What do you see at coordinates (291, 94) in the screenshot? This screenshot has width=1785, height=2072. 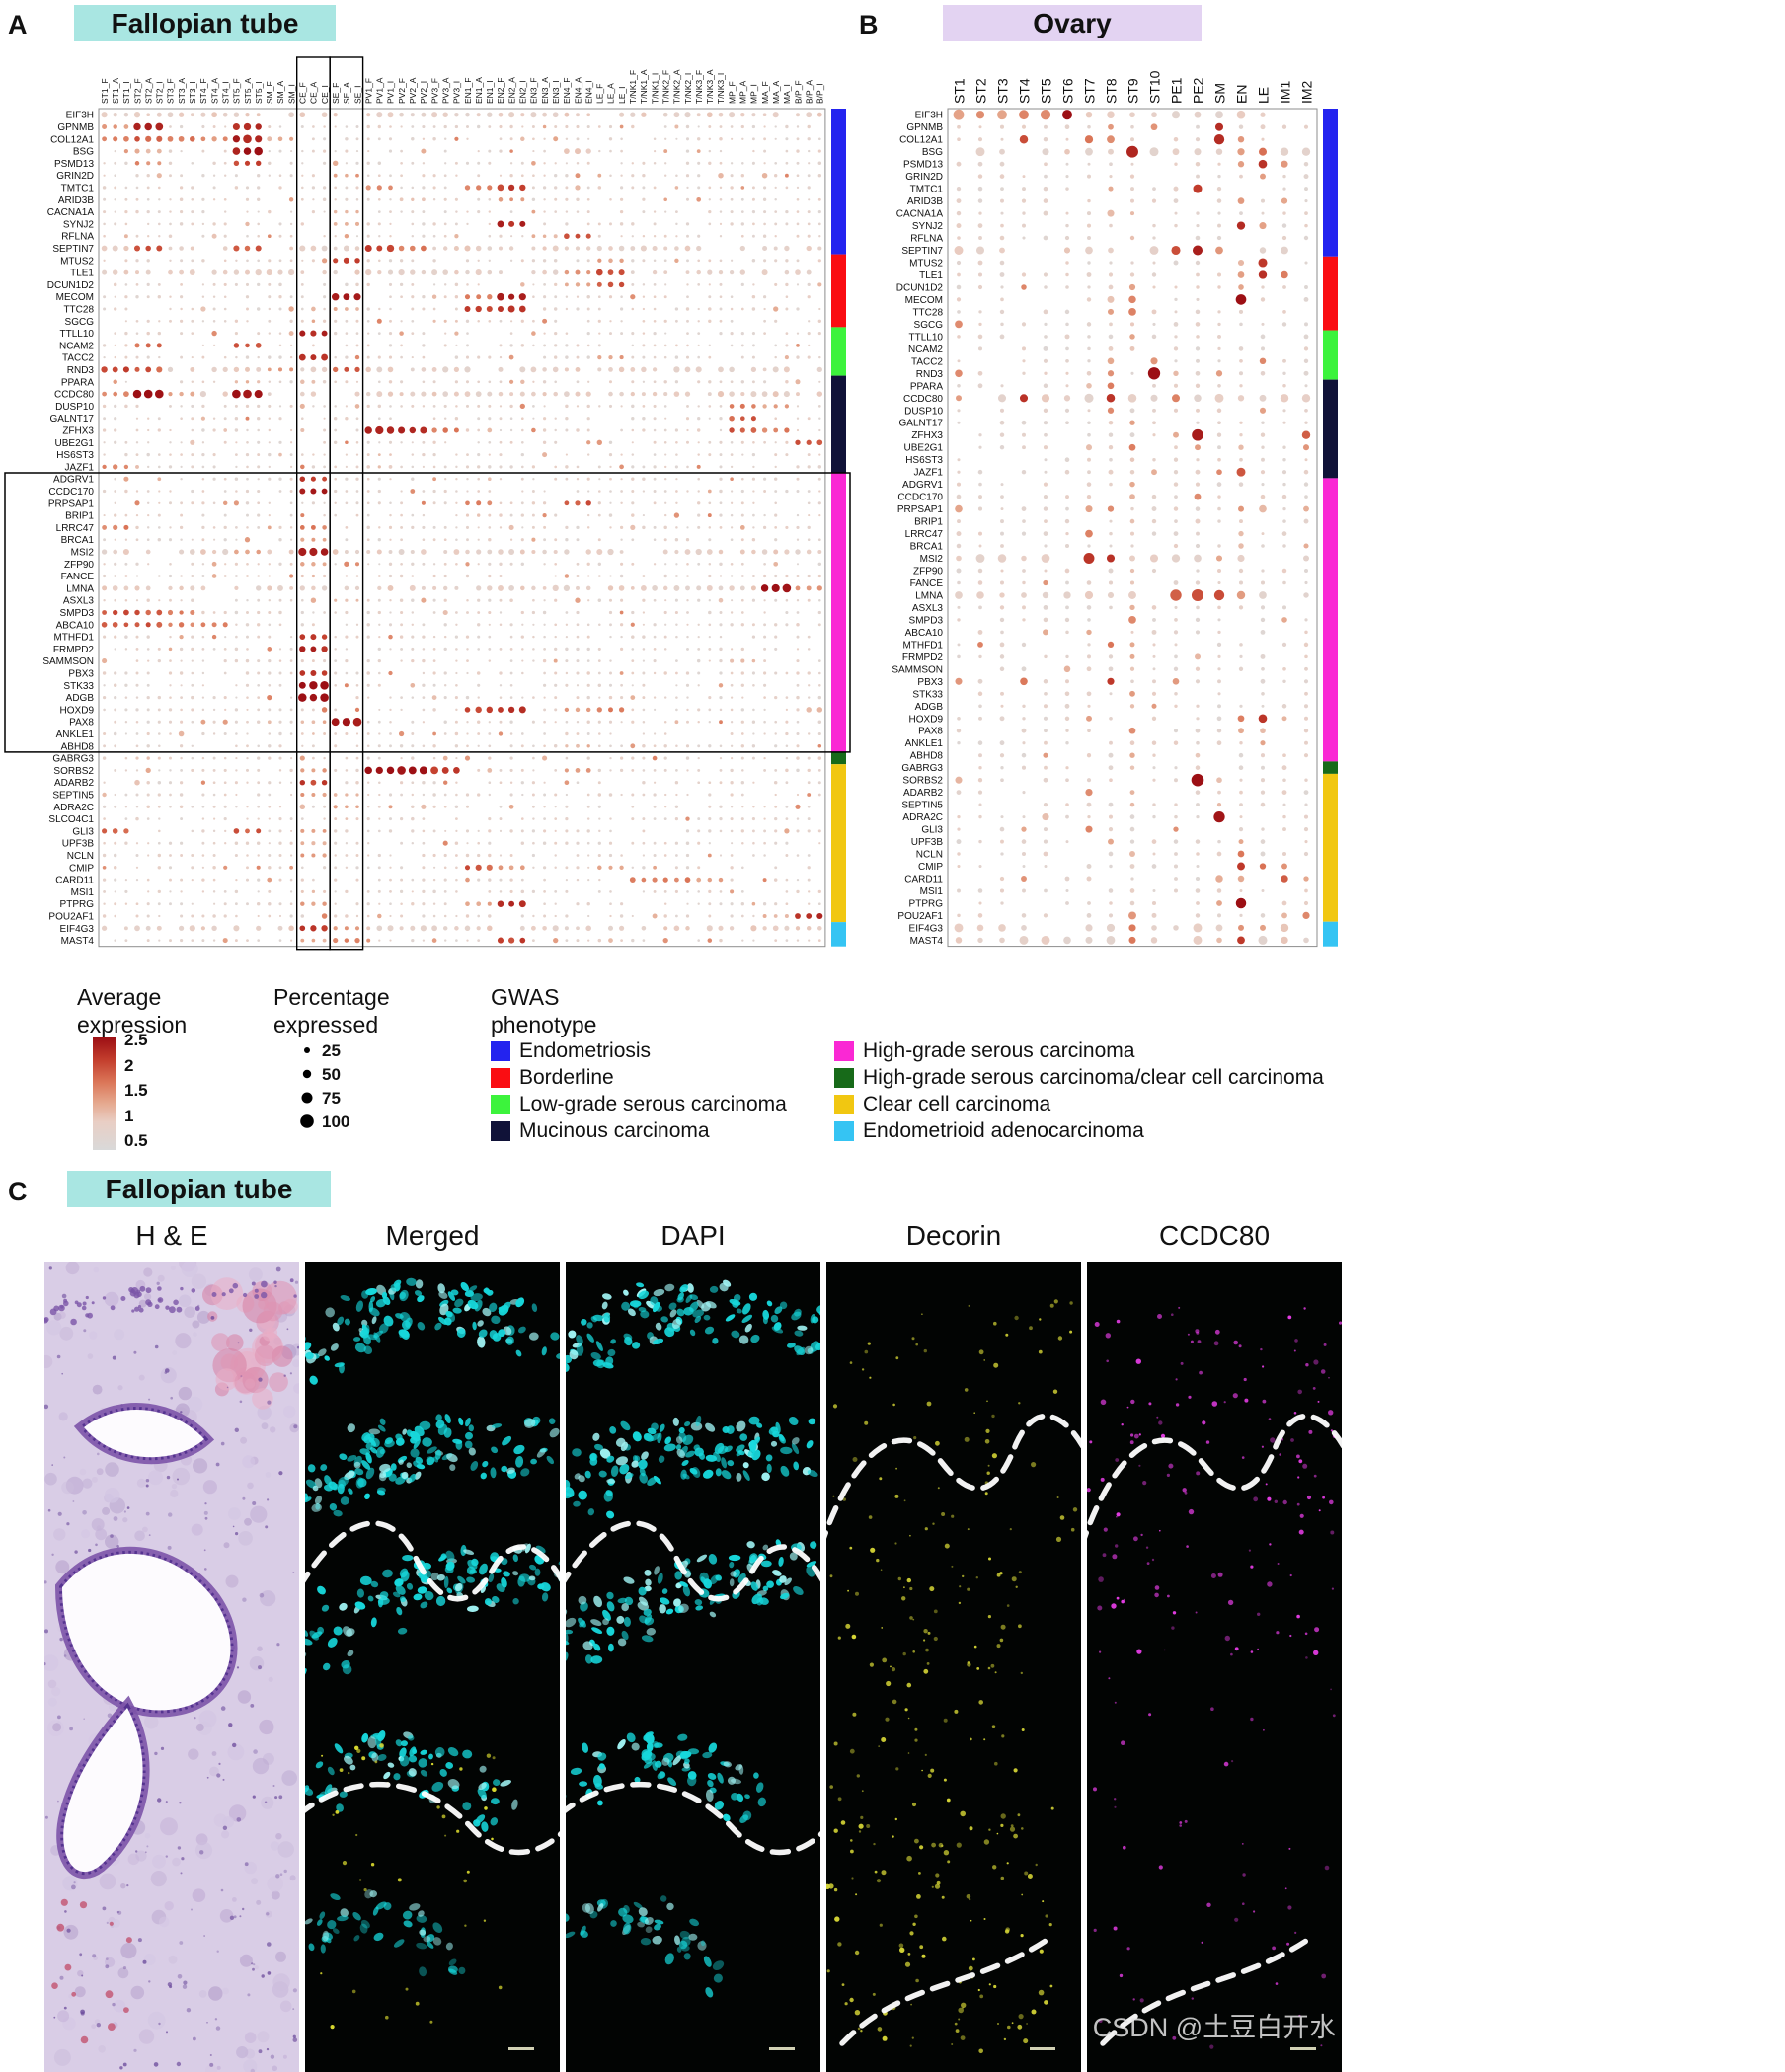 I see `svg-text: SM_I` at bounding box center [291, 94].